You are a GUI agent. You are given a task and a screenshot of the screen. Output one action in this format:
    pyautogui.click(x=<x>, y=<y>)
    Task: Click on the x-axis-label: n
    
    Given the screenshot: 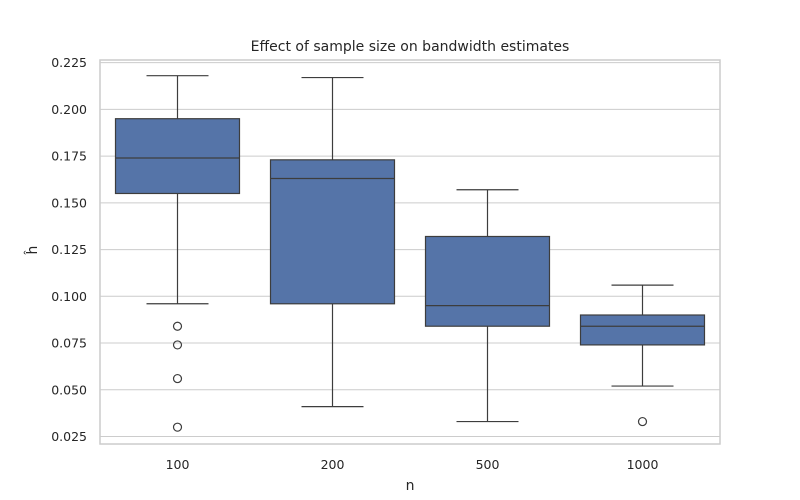 What is the action you would take?
    pyautogui.click(x=410, y=486)
    